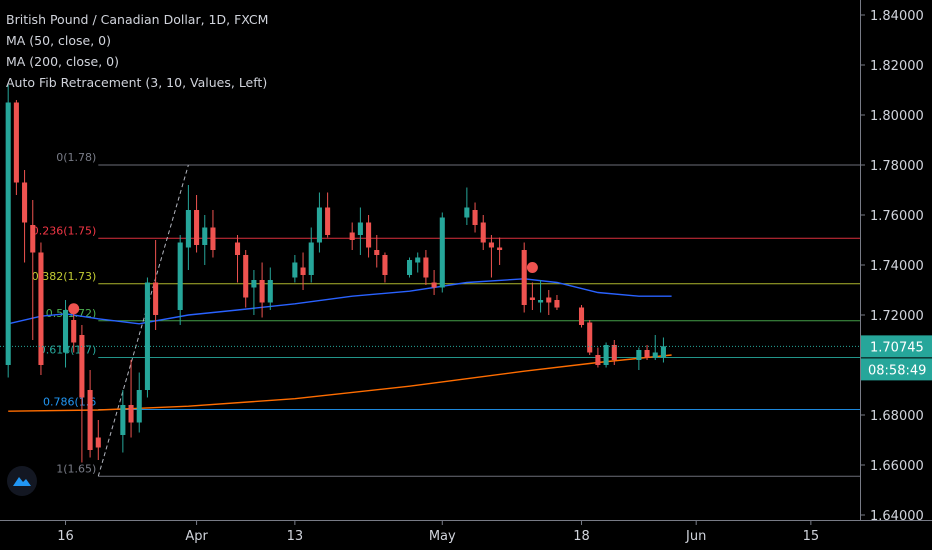  I want to click on x-tick-label: 15, so click(811, 536).